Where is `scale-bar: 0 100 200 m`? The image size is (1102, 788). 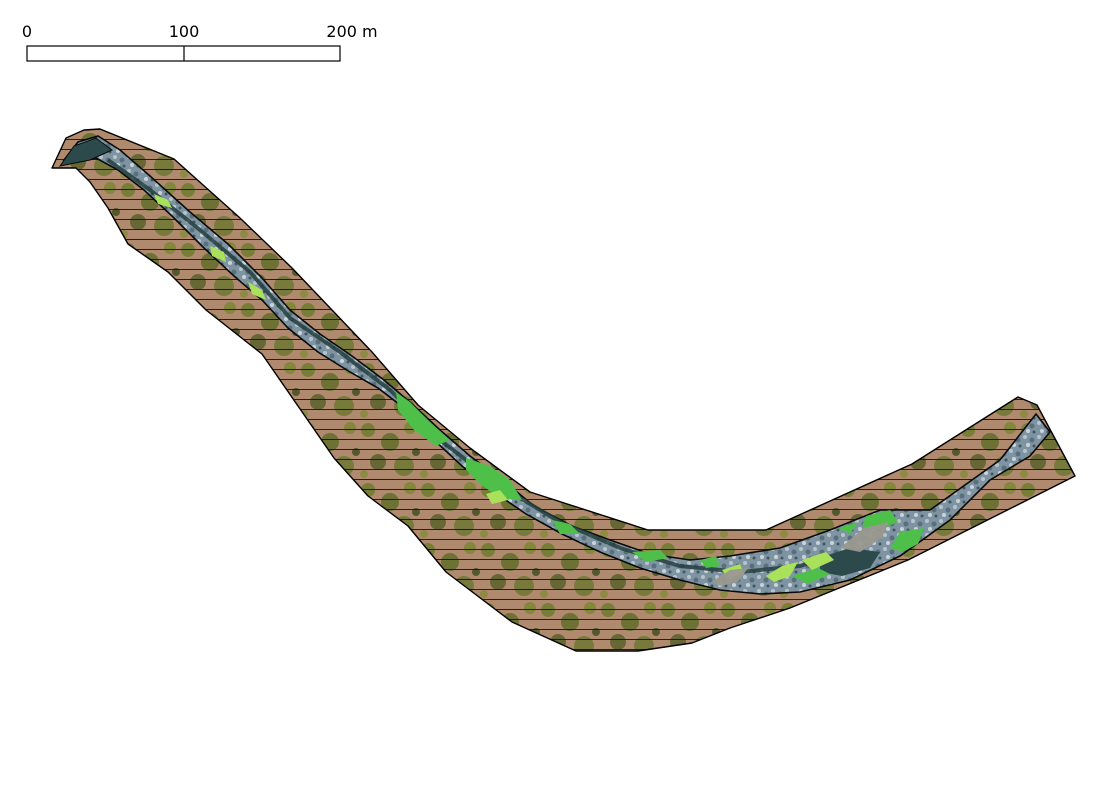 scale-bar: 0 100 200 m is located at coordinates (200, 42).